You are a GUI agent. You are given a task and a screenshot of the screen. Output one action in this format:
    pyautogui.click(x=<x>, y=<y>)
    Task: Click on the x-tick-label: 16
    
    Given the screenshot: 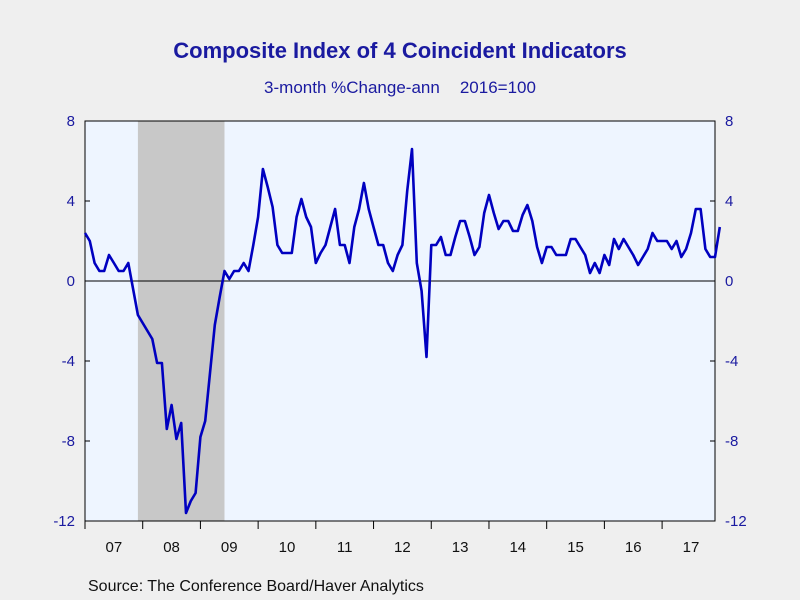 What is the action you would take?
    pyautogui.click(x=633, y=547)
    